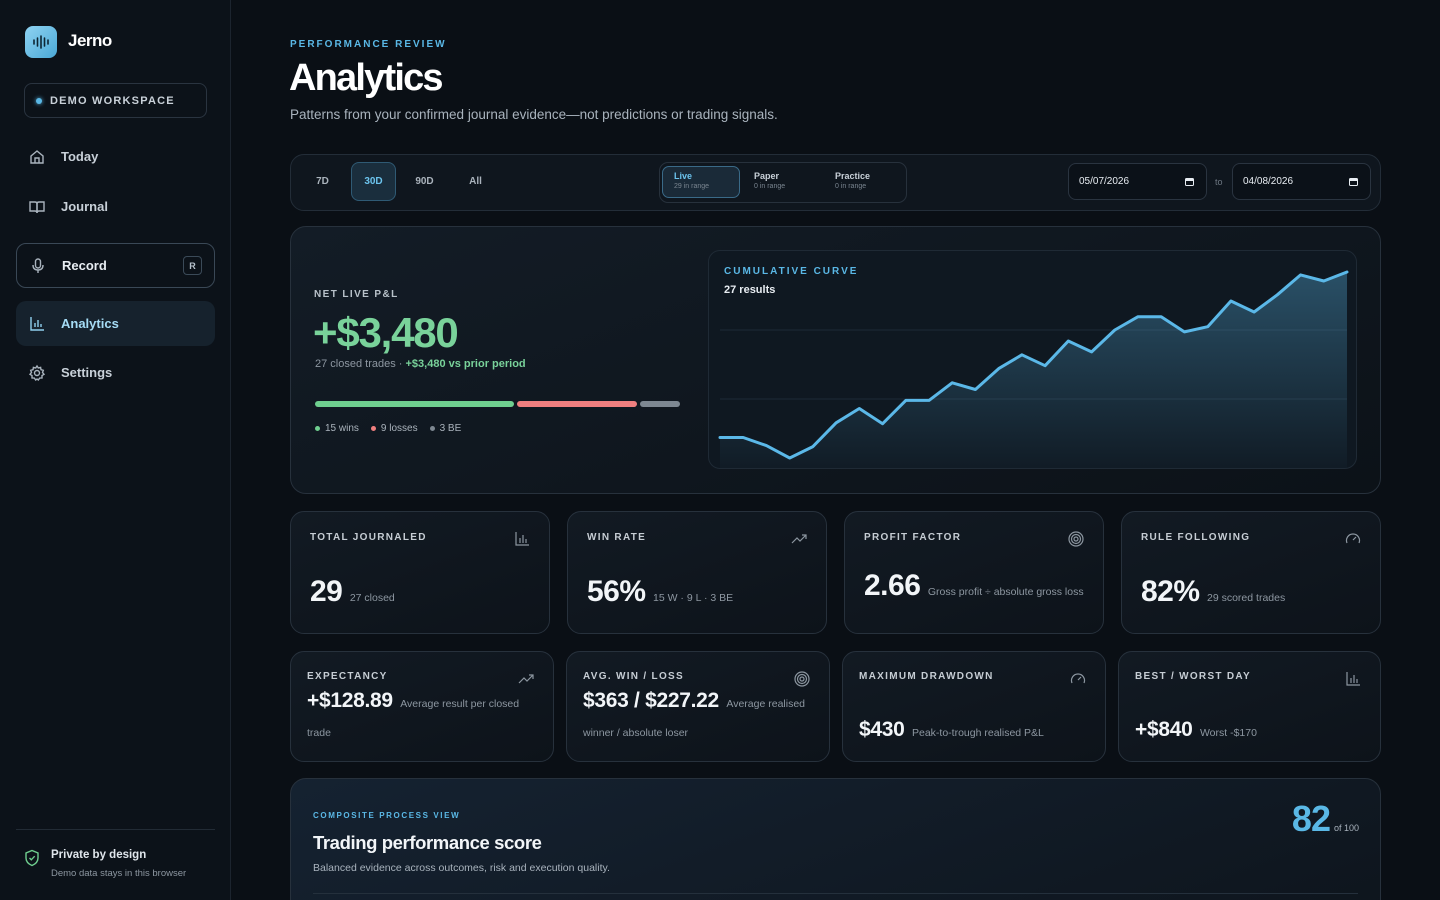 This screenshot has height=900, width=1440. Describe the element at coordinates (424, 181) in the screenshot. I see `range-button: 90D` at that location.